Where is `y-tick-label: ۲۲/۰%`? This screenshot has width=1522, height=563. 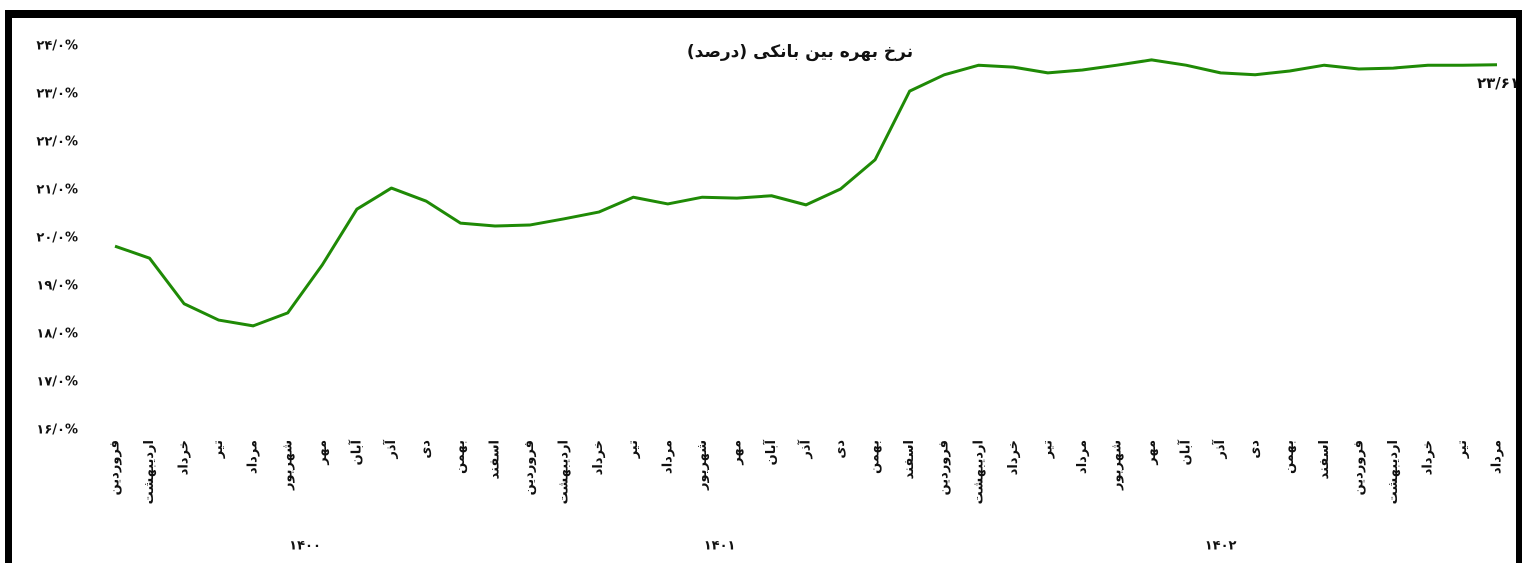 y-tick-label: ۲۲/۰% is located at coordinates (57, 142).